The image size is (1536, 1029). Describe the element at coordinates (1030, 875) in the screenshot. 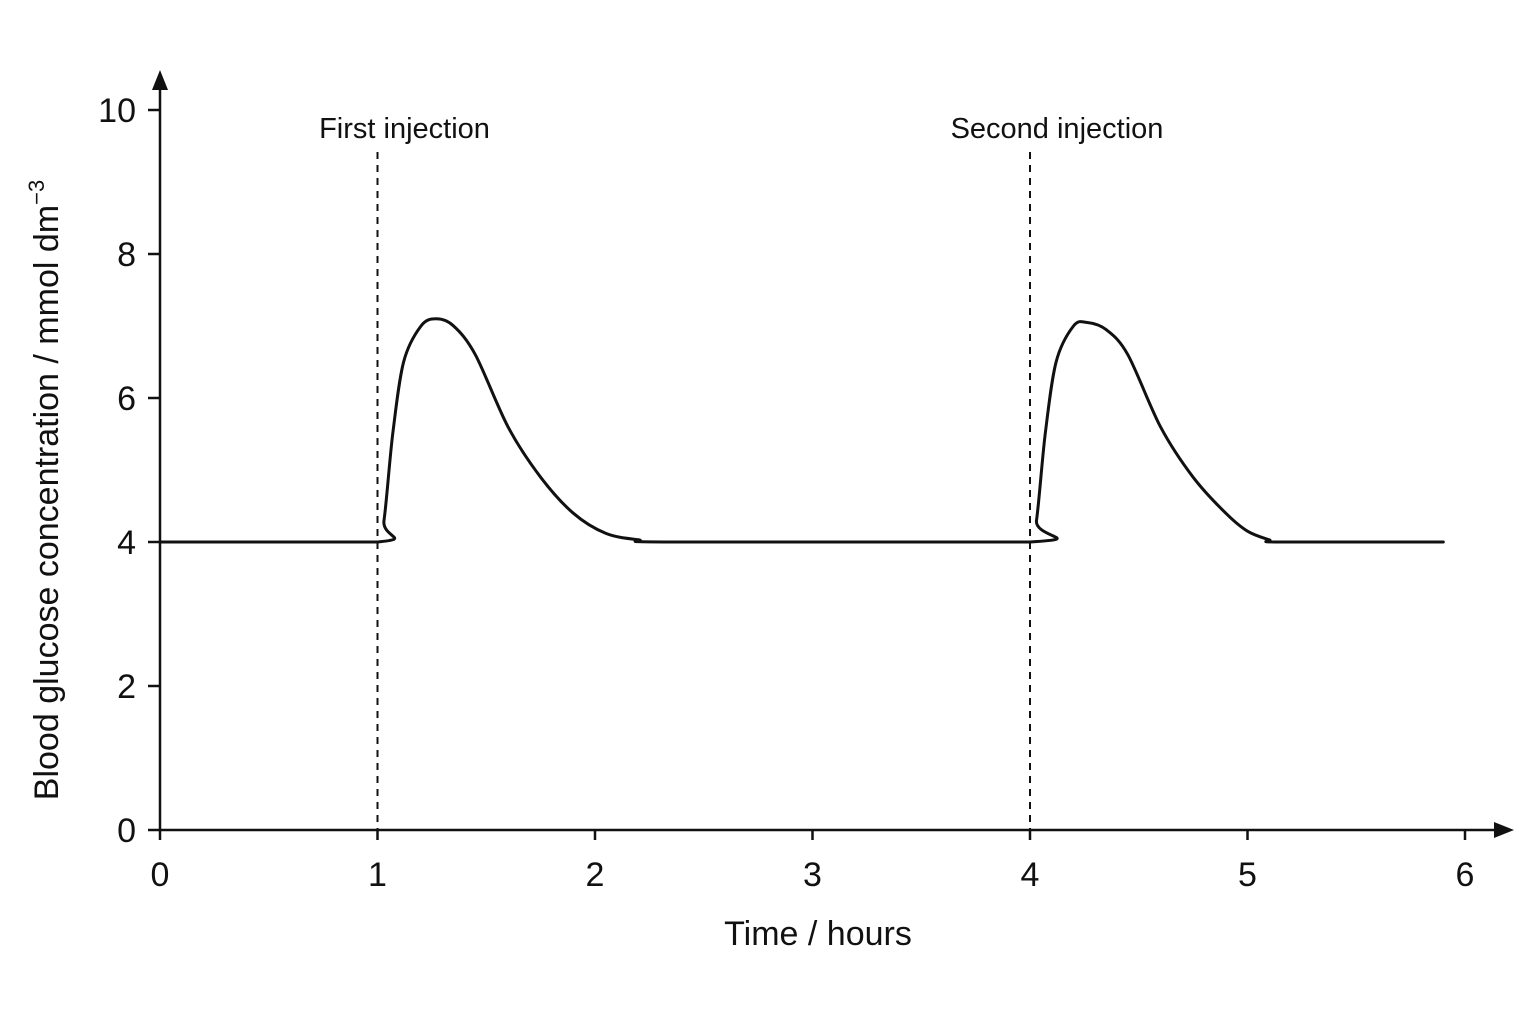

I see `x-tick-label: 4` at that location.